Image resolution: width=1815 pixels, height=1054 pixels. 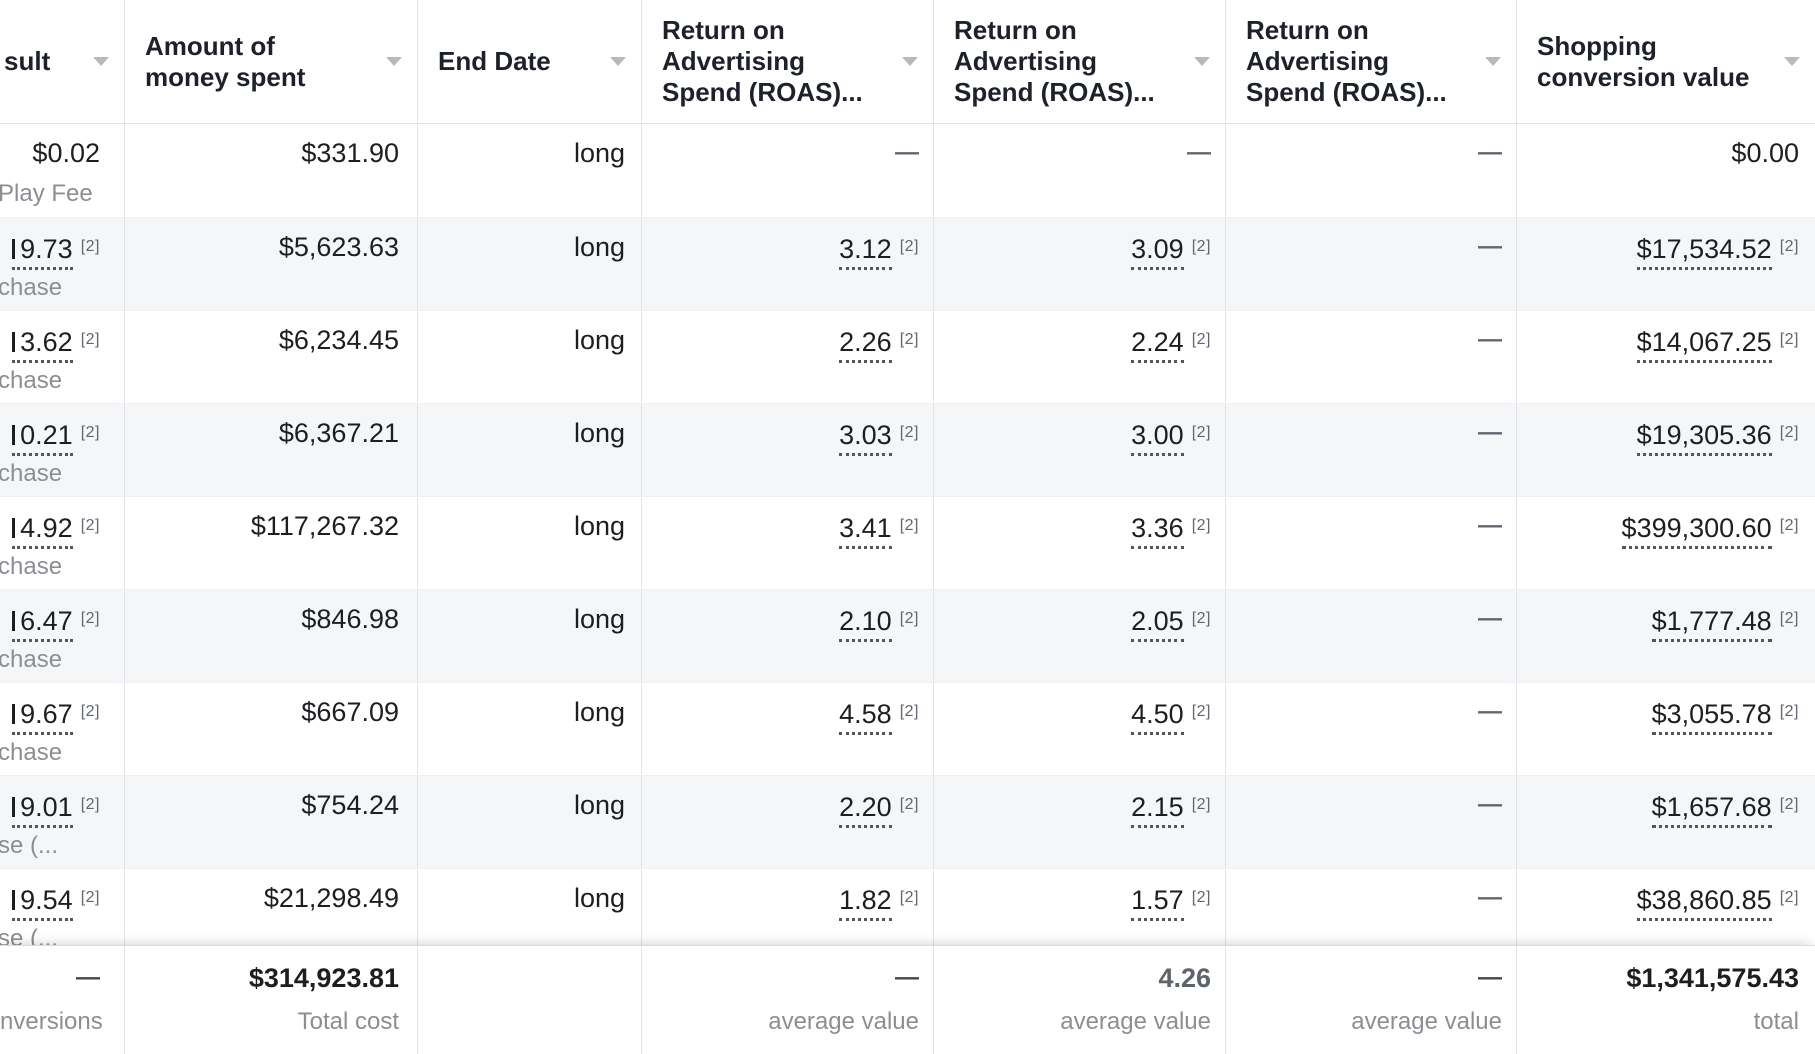 I want to click on amount-spent-cell: $6,234.45, so click(x=270, y=357).